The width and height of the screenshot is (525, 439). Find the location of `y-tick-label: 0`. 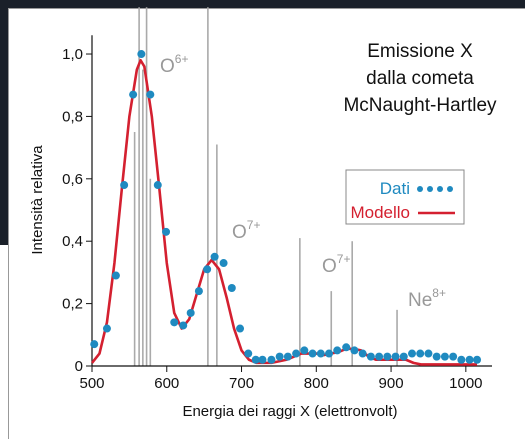

y-tick-label: 0 is located at coordinates (79, 366).